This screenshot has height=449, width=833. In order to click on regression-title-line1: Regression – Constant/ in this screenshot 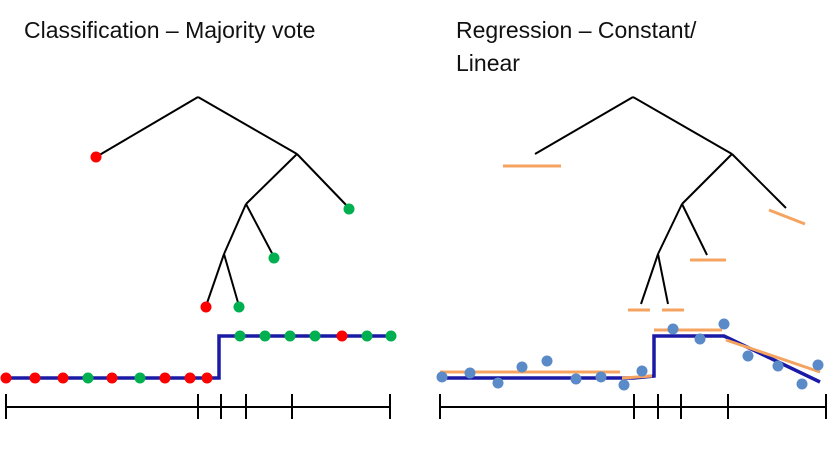, I will do `click(576, 30)`.